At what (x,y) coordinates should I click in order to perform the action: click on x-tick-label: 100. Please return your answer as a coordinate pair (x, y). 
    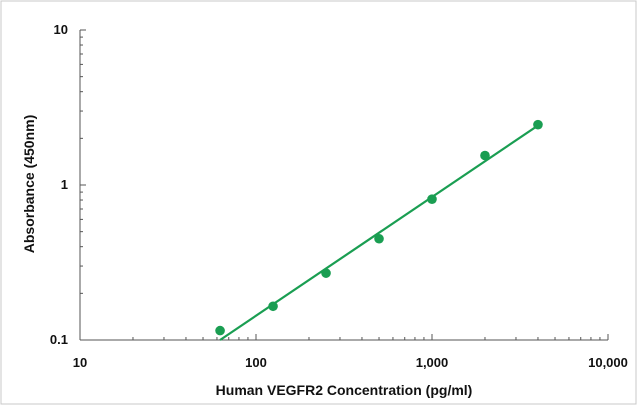
    Looking at the image, I should click on (256, 362).